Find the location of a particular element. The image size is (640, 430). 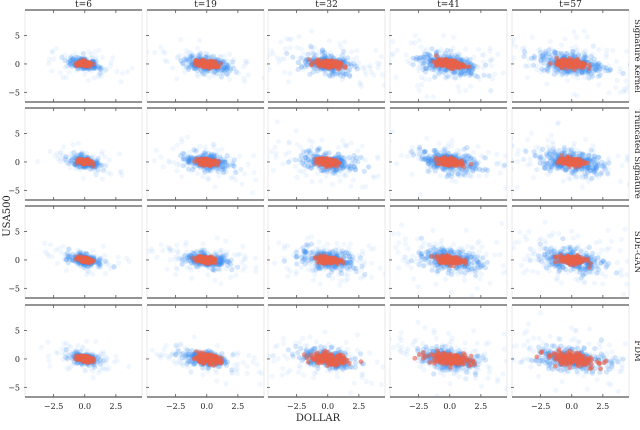

y-tick-label: 0 is located at coordinates (17, 64).